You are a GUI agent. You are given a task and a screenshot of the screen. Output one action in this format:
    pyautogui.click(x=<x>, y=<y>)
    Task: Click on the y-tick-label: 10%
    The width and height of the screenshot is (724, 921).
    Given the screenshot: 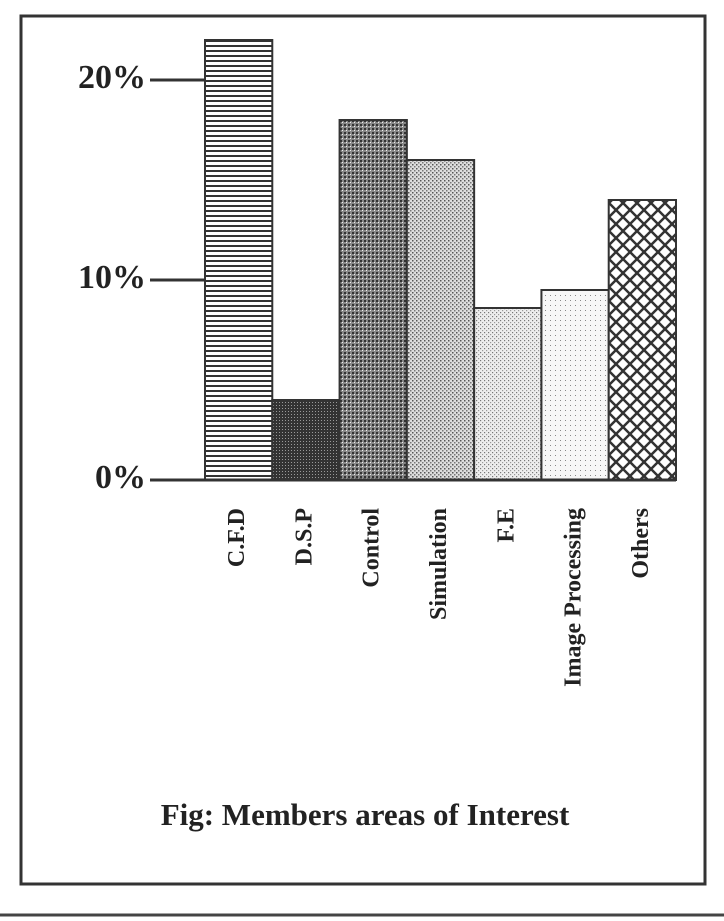 What is the action you would take?
    pyautogui.click(x=112, y=277)
    